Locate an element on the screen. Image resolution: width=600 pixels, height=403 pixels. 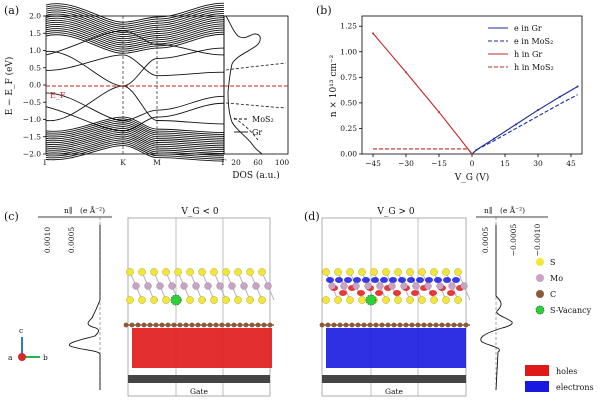
atom-legend-label-3: S-Vacancy is located at coordinates (571, 310).